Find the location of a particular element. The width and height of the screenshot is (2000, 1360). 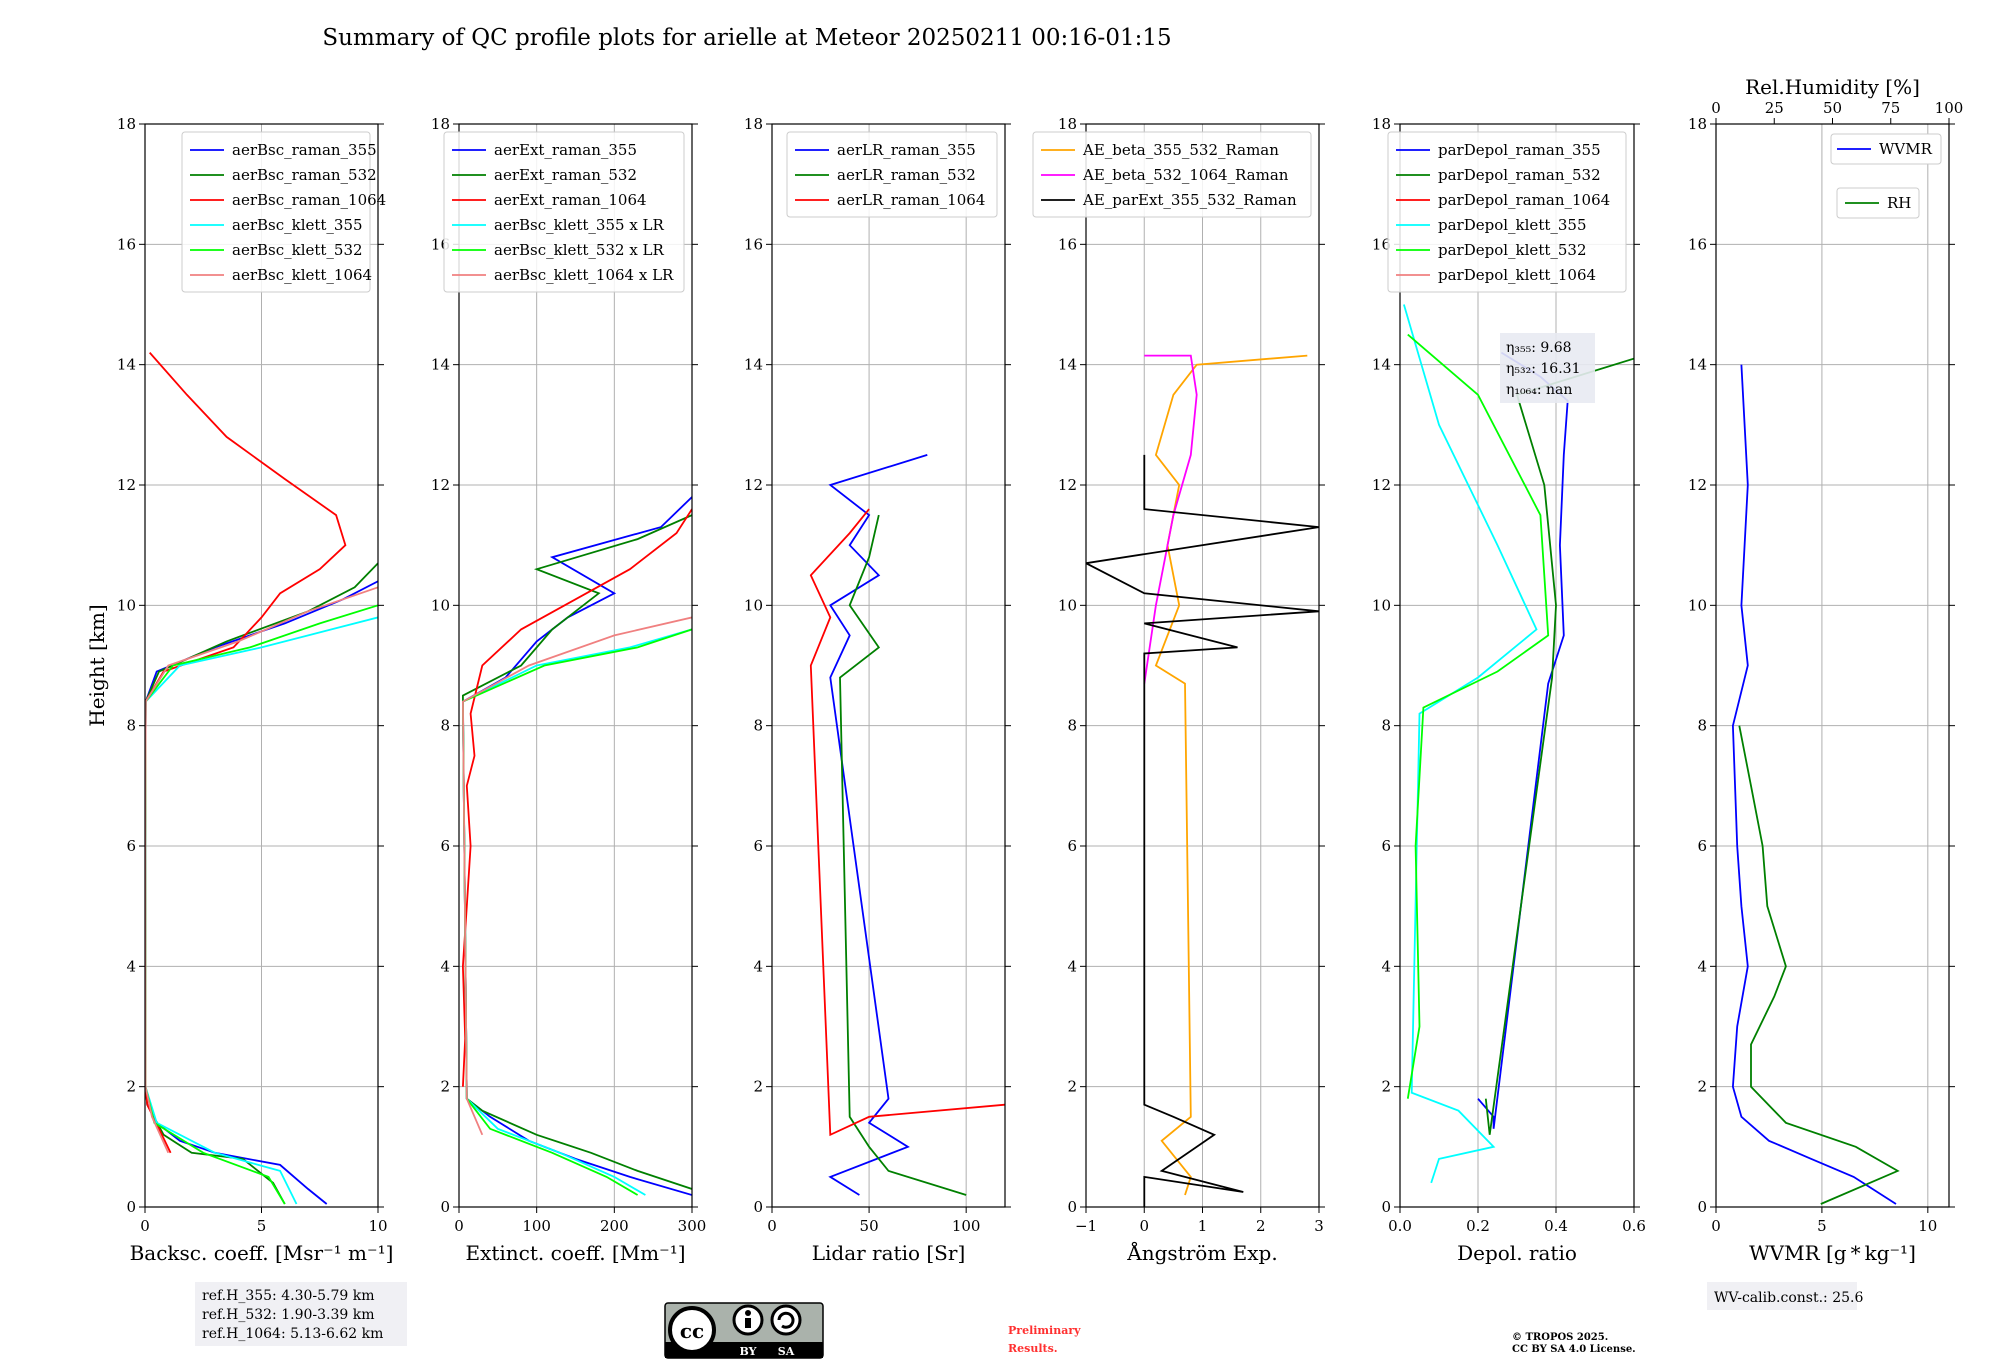

eta-532-text: η₅₃₂: 16.31 is located at coordinates (1543, 369).